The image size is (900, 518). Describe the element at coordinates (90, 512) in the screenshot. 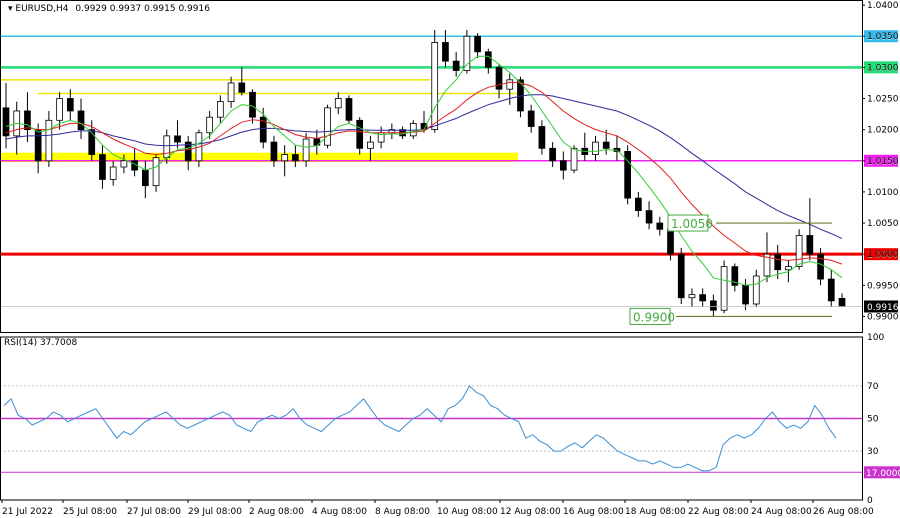

I see `x-tick-label: 25 Jul 08:00` at that location.